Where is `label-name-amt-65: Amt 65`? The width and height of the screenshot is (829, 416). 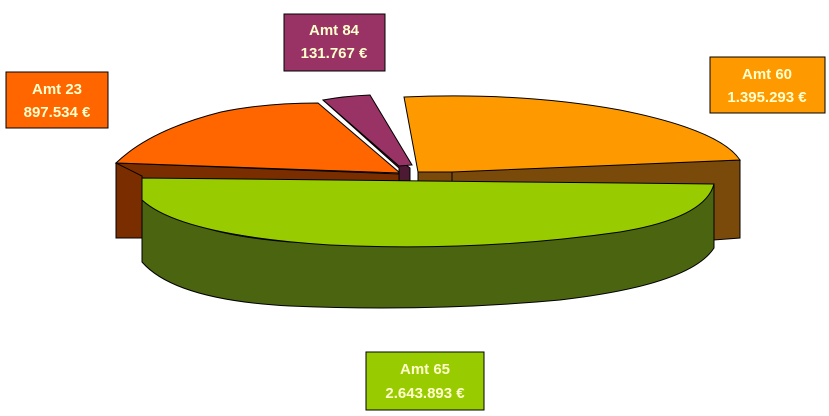
label-name-amt-65: Amt 65 is located at coordinates (425, 369).